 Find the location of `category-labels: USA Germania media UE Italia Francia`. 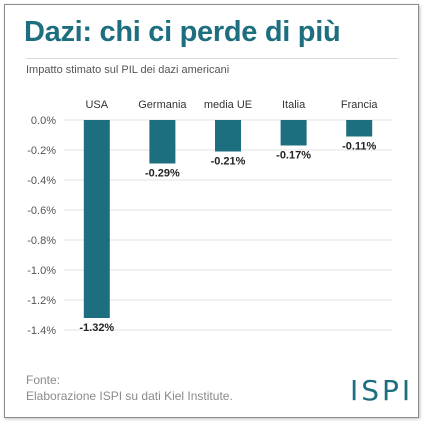

category-labels: USA Germania media UE Italia Francia is located at coordinates (231, 105).